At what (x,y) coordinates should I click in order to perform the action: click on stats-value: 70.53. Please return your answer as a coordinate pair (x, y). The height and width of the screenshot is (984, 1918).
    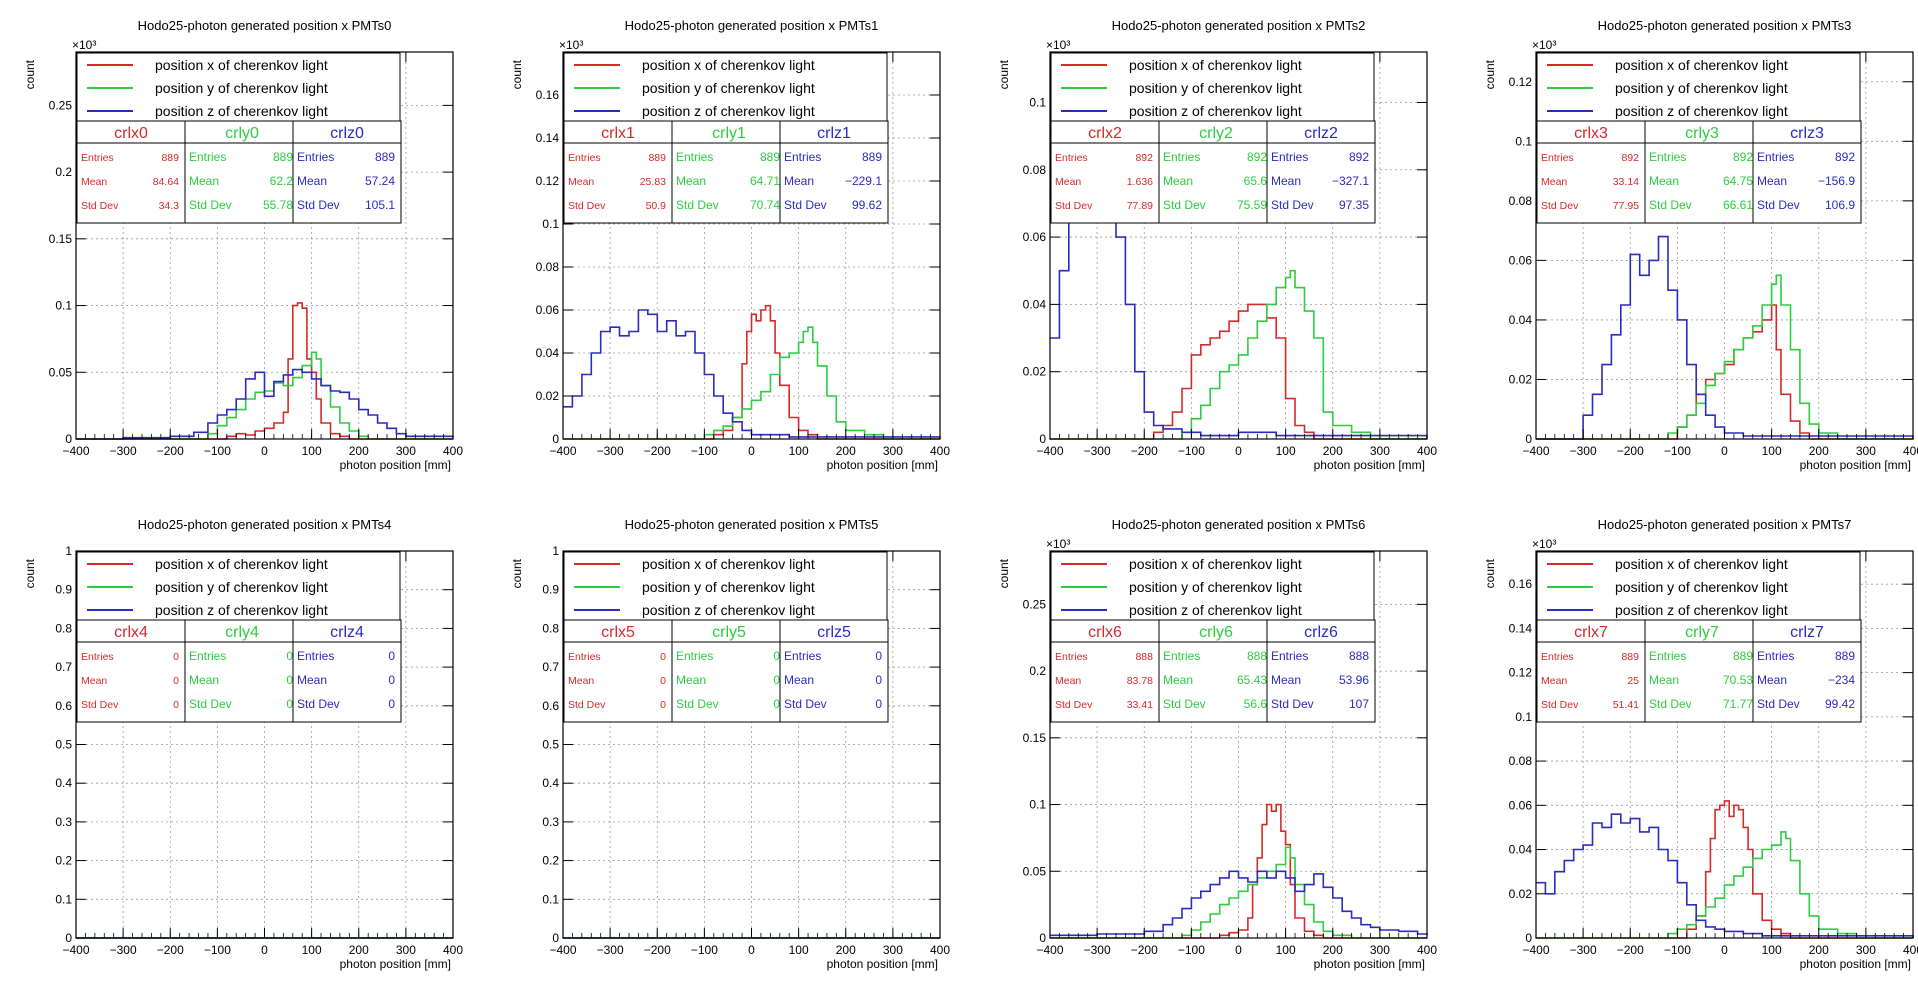
    Looking at the image, I should click on (1738, 680).